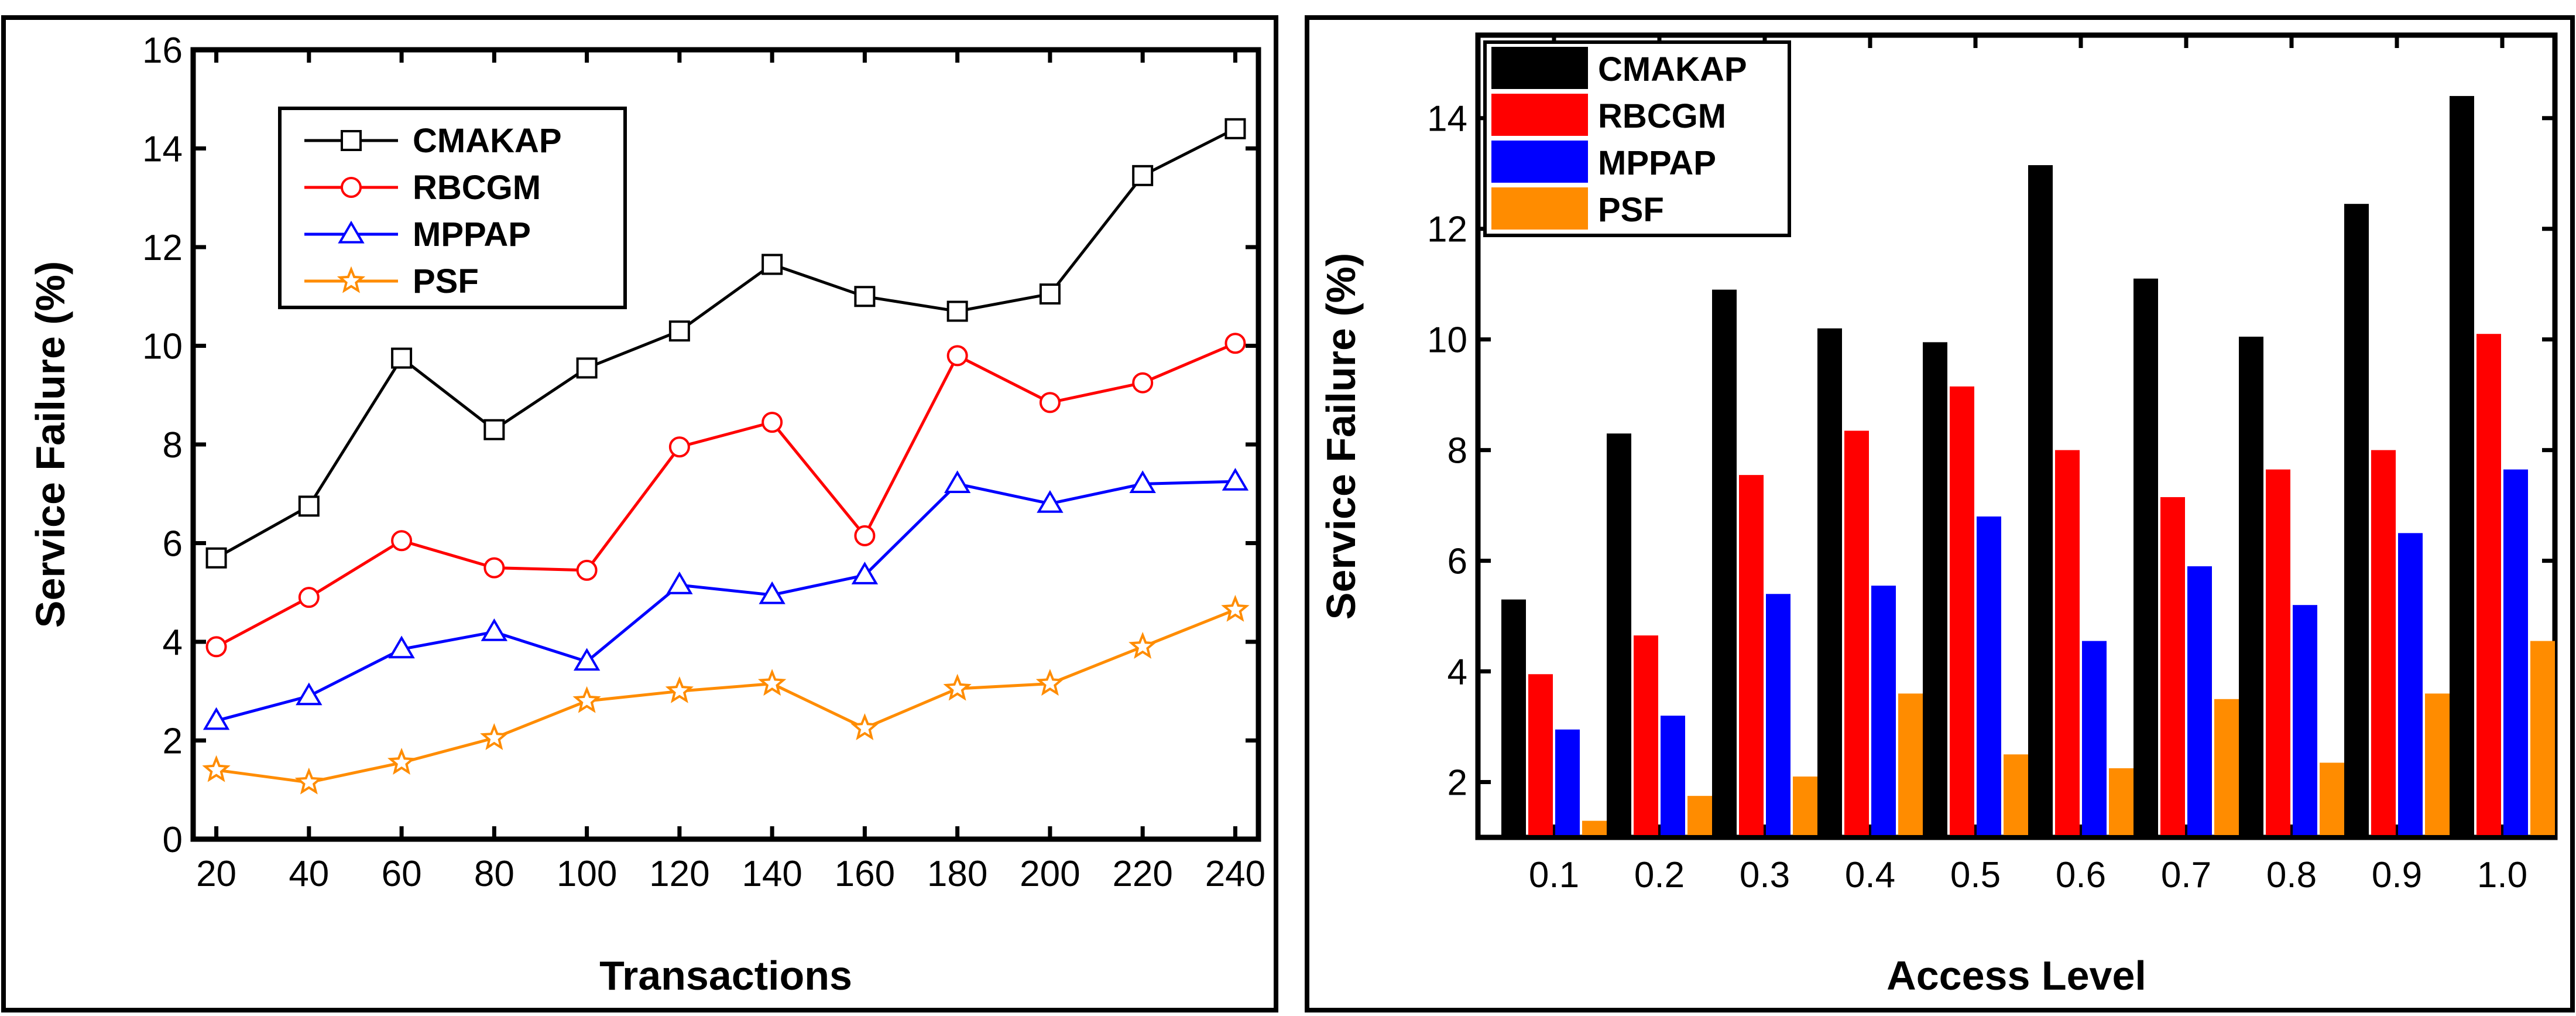 The image size is (2576, 1016). I want to click on legend-label-rbcgm: RBCGM, so click(1662, 116).